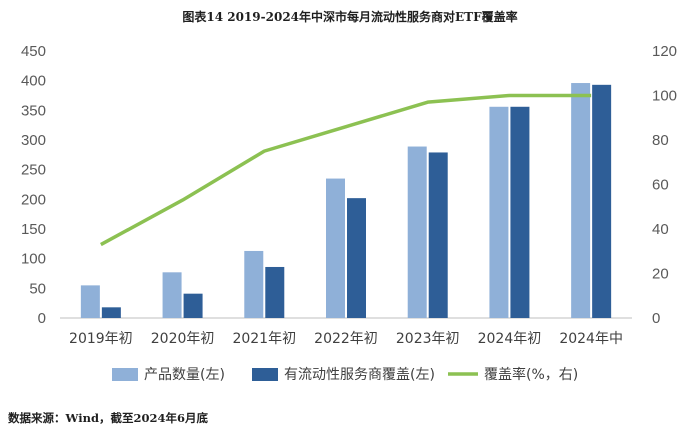 Image resolution: width=700 pixels, height=436 pixels. I want to click on right-tick-label: 0, so click(656, 318).